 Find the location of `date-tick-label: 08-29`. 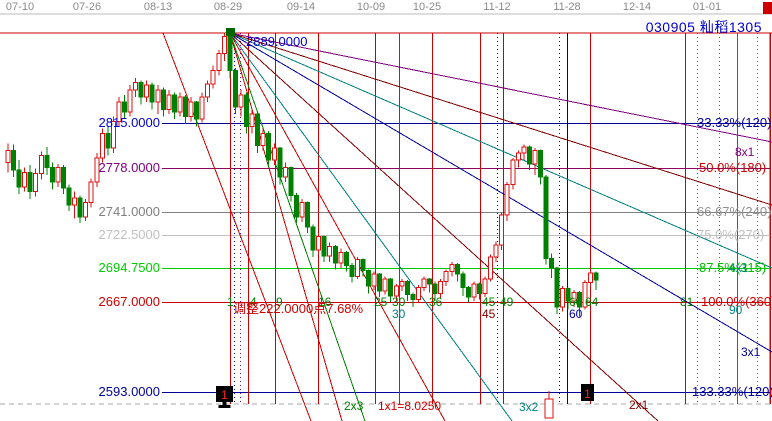

date-tick-label: 08-29 is located at coordinates (228, 7).